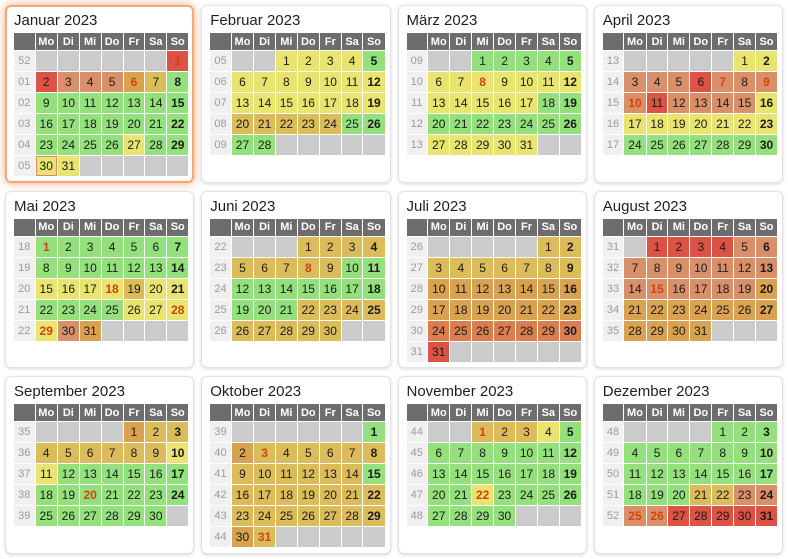 The height and width of the screenshot is (559, 788). I want to click on day-cell-juni-23: 23, so click(330, 309).